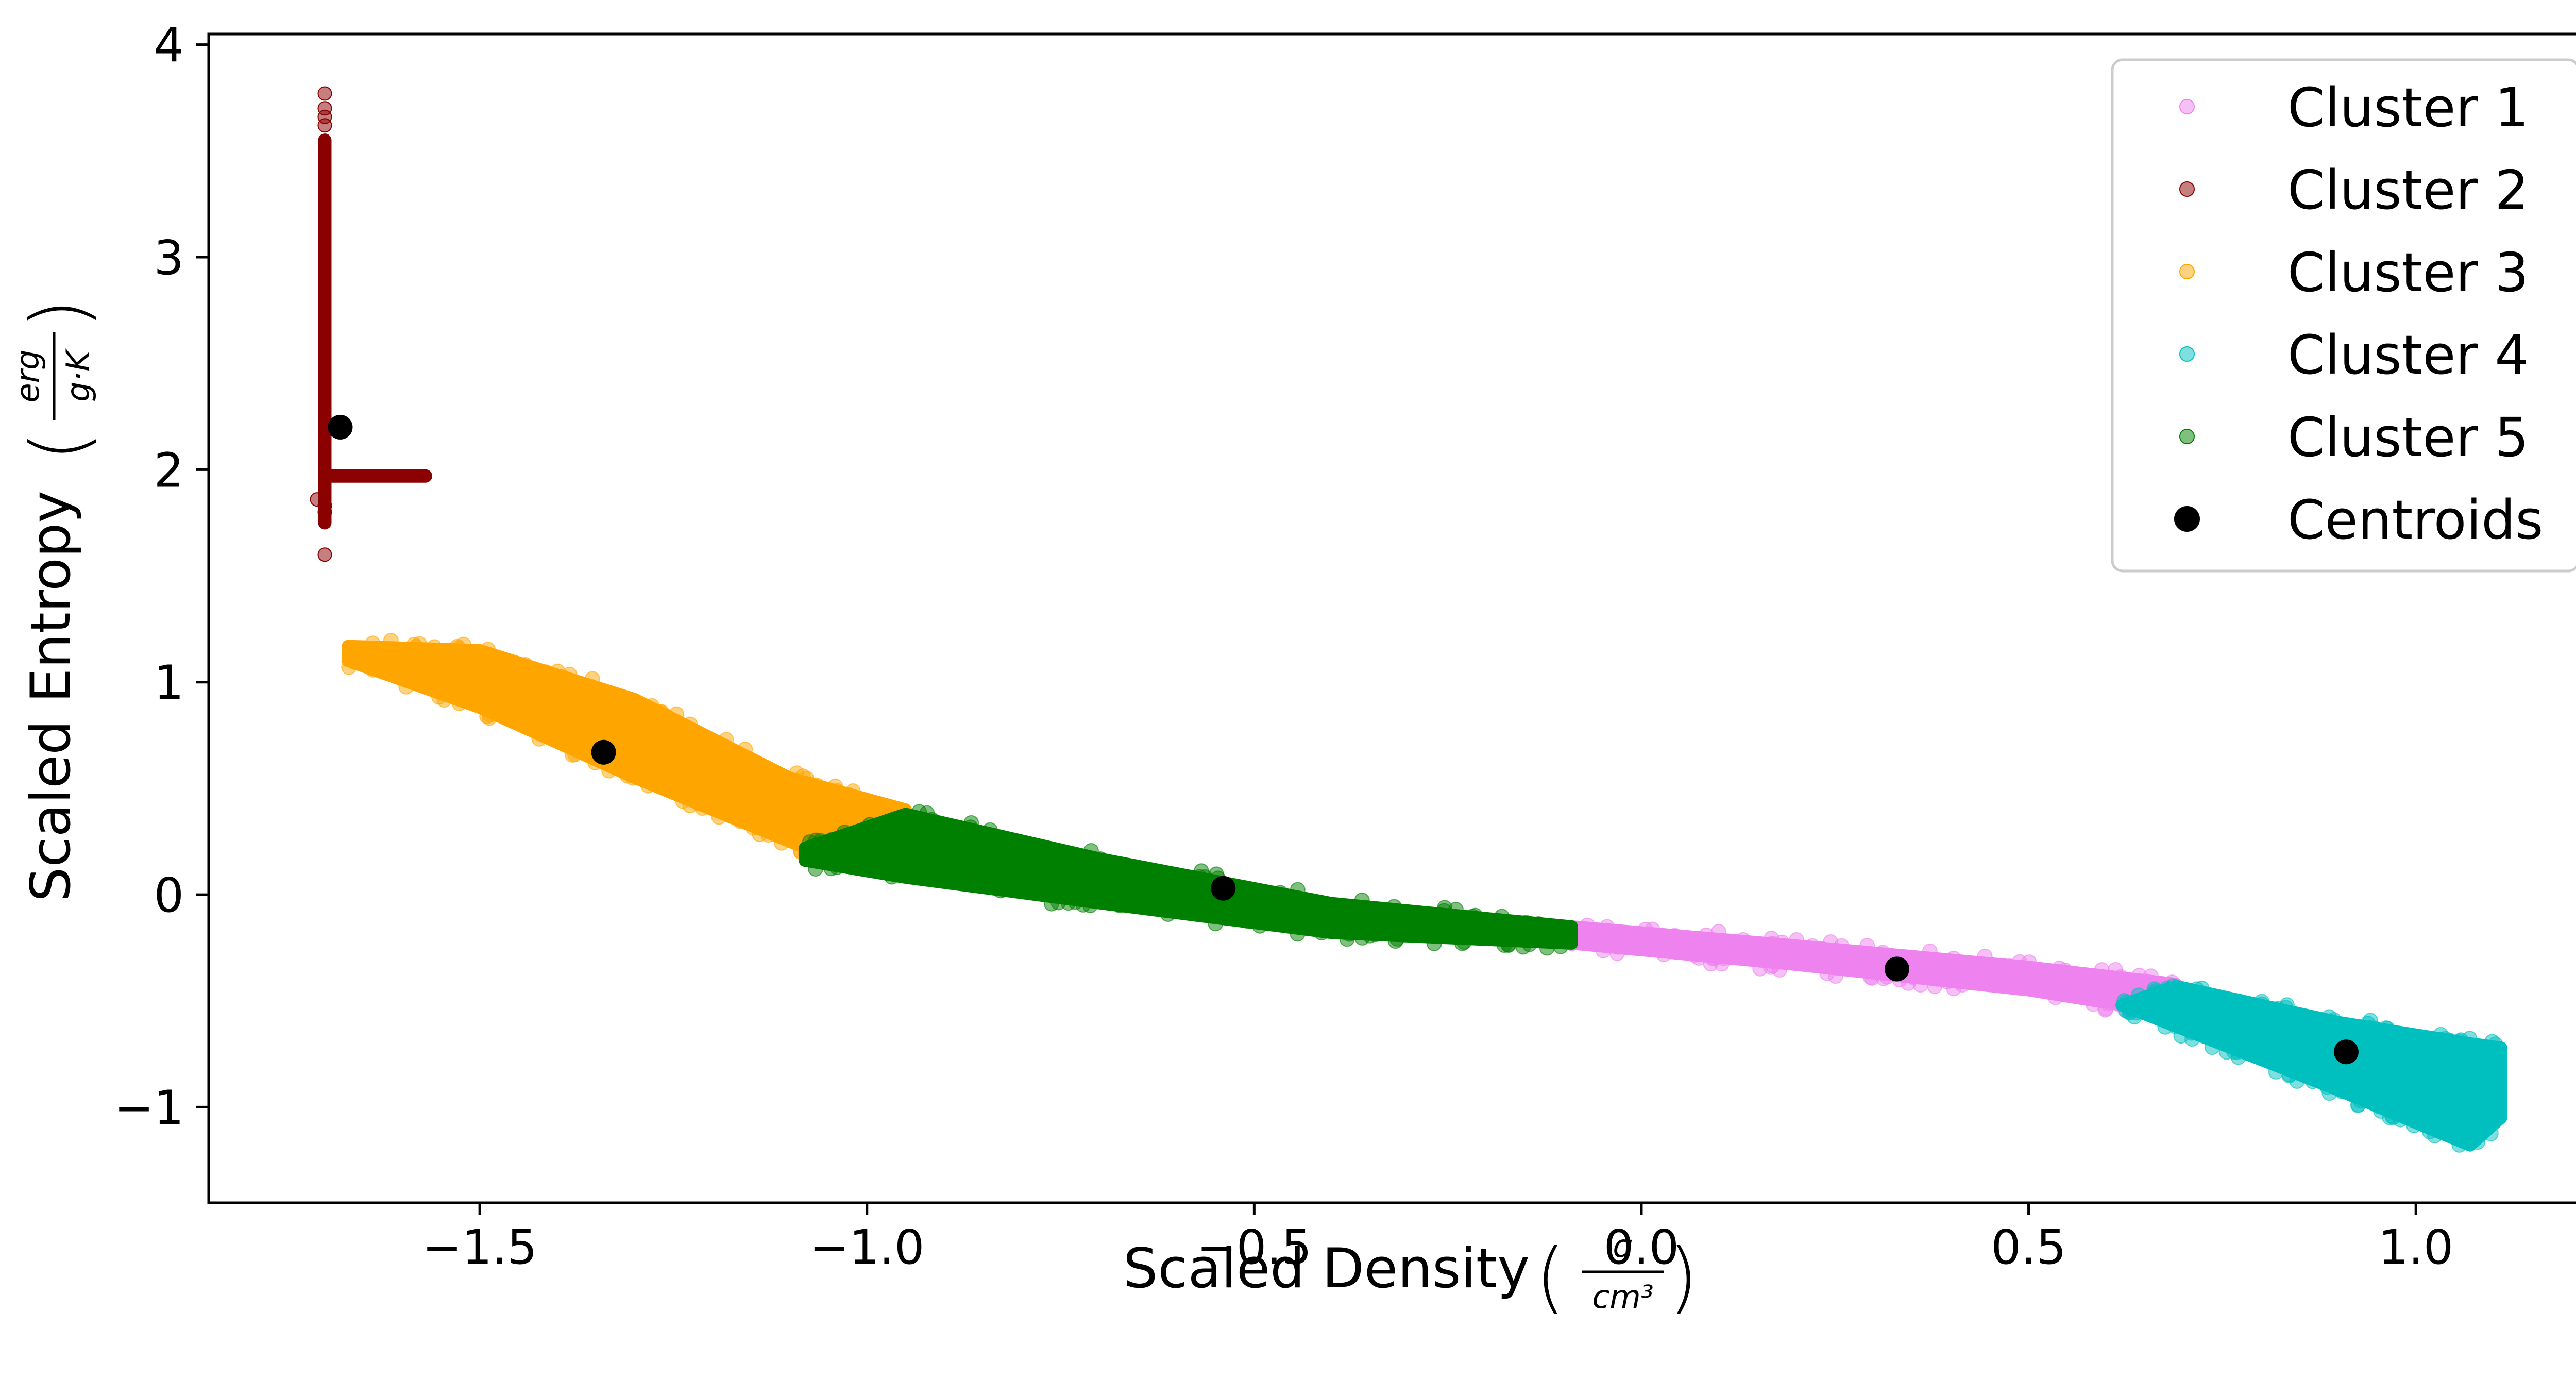 The width and height of the screenshot is (2576, 1379). I want to click on y-tick-label: 3, so click(169, 257).